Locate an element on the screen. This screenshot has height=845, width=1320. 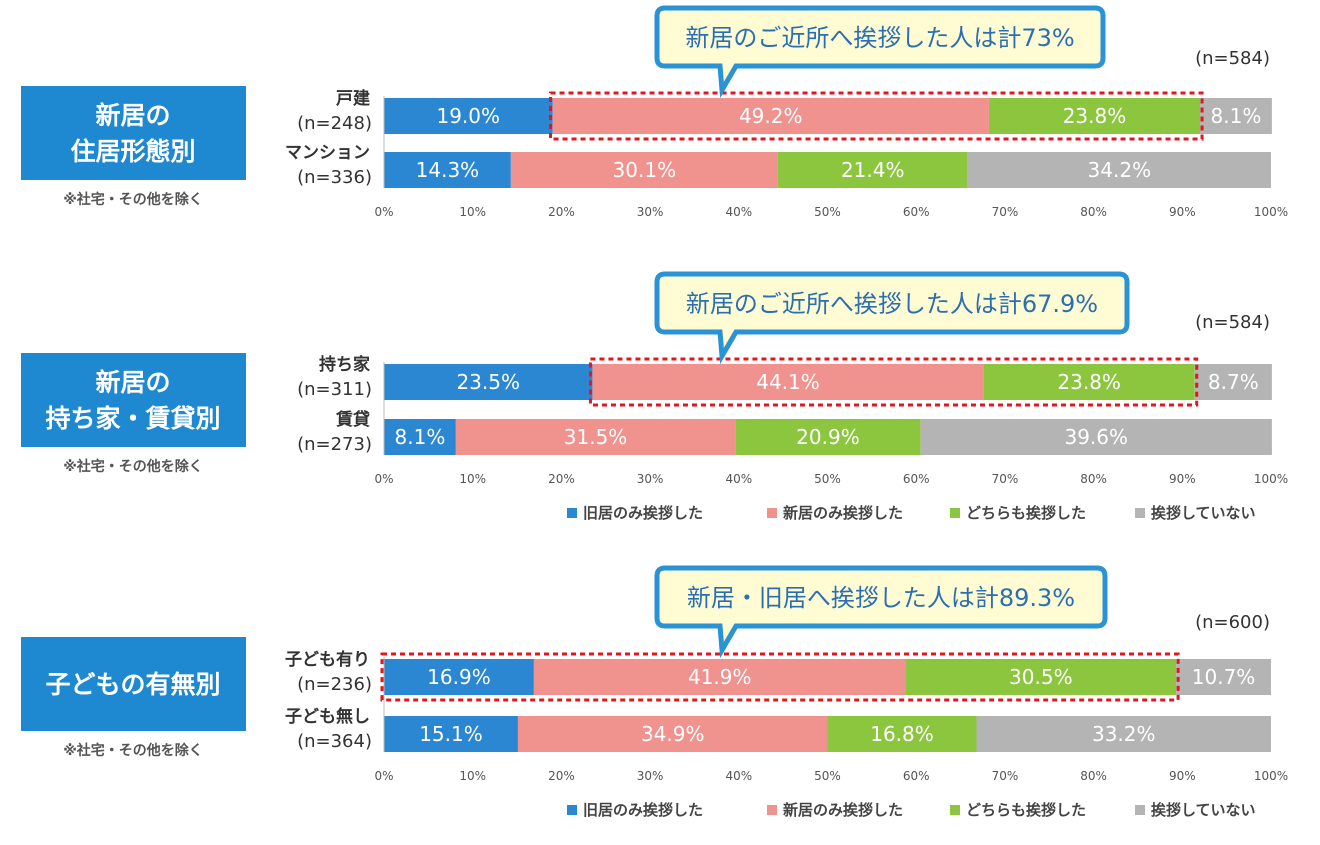
callout-bubble is located at coordinates (892, 318).